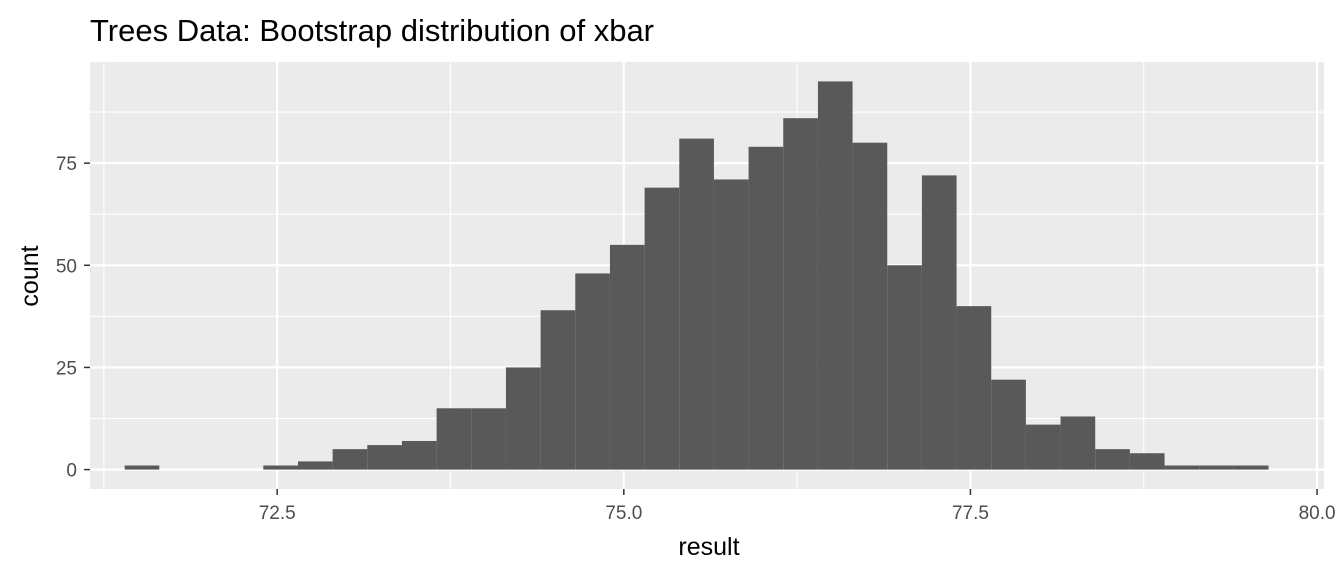 This screenshot has width=1344, height=576. What do you see at coordinates (970, 513) in the screenshot?
I see `x-tick-label: 77.5` at bounding box center [970, 513].